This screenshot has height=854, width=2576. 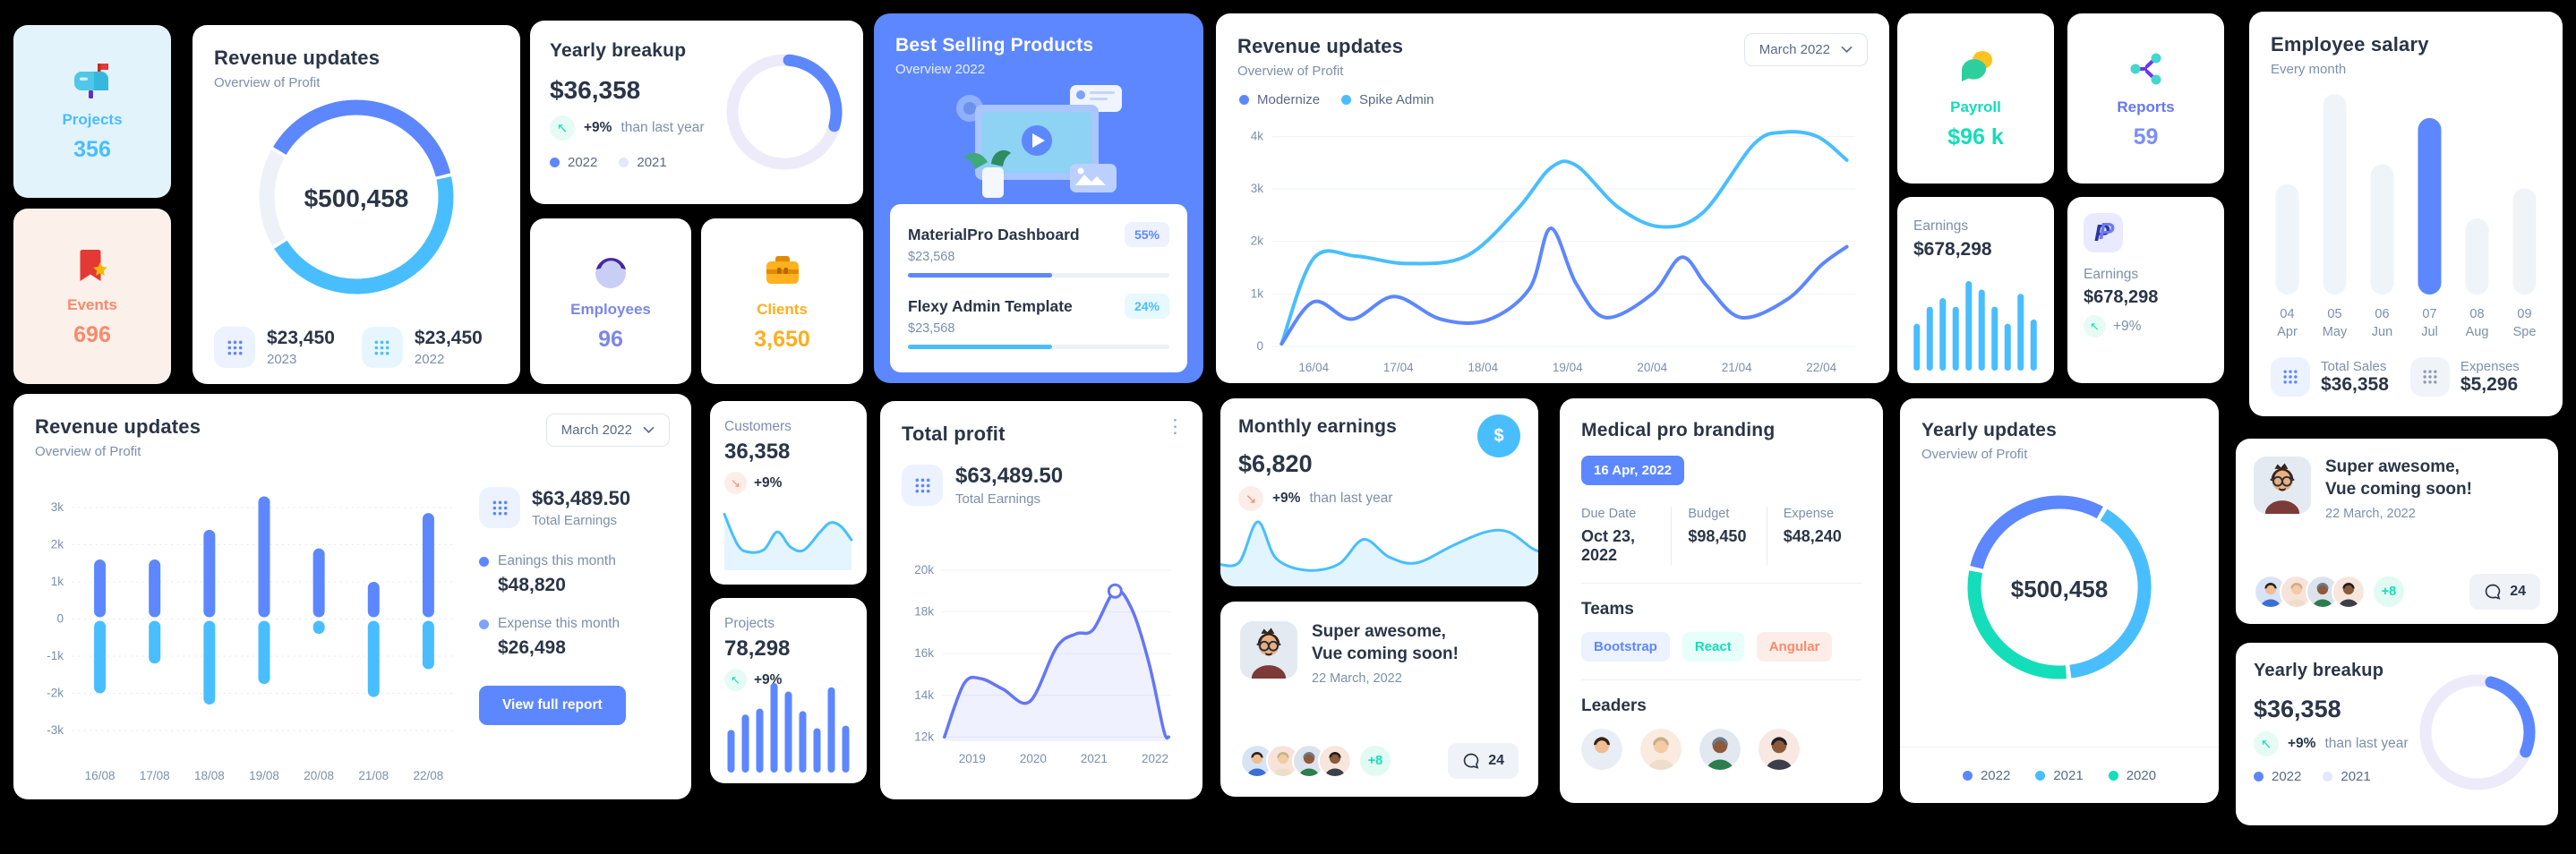 I want to click on card-title: Revenue updates, so click(x=118, y=426).